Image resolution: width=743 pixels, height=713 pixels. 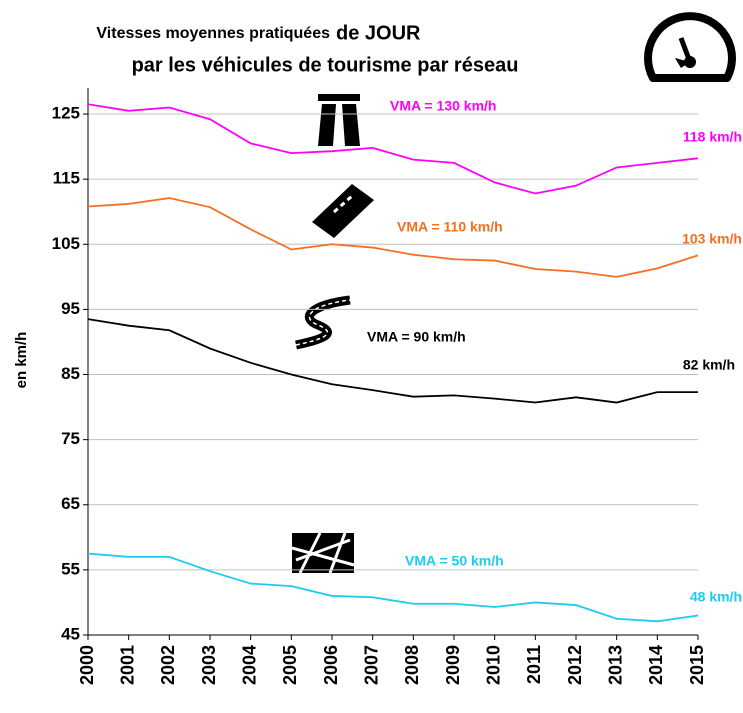 I want to click on road-icon, so click(x=343, y=211).